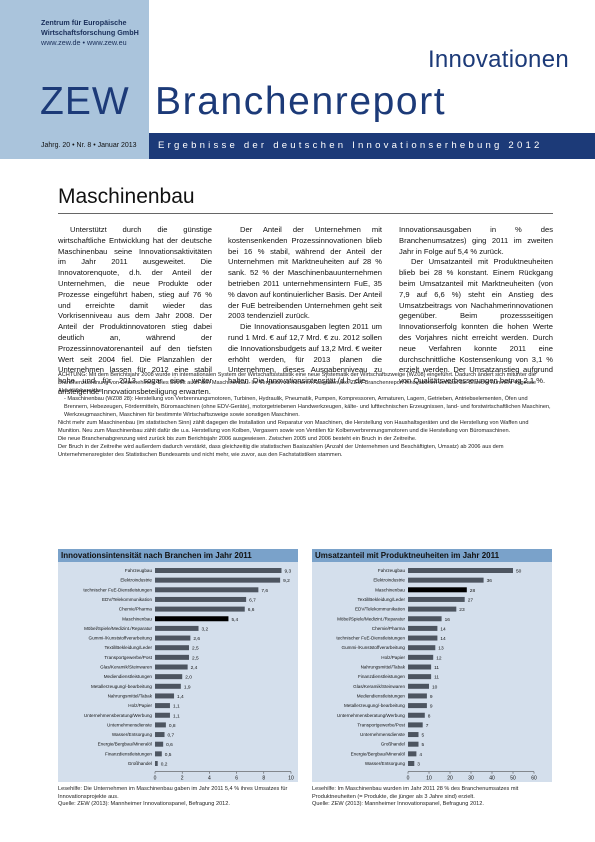  I want to click on bar-value-label: 7,6, so click(264, 591).